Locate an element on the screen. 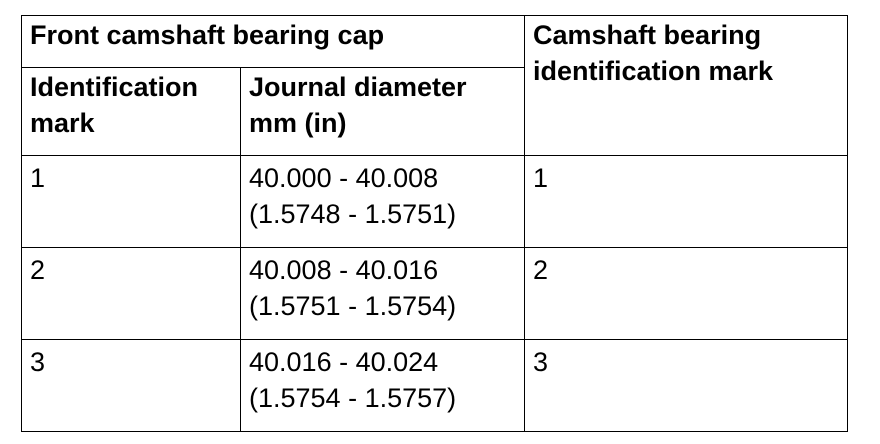 The height and width of the screenshot is (444, 880). cell-id-mark: 1 is located at coordinates (131, 201).